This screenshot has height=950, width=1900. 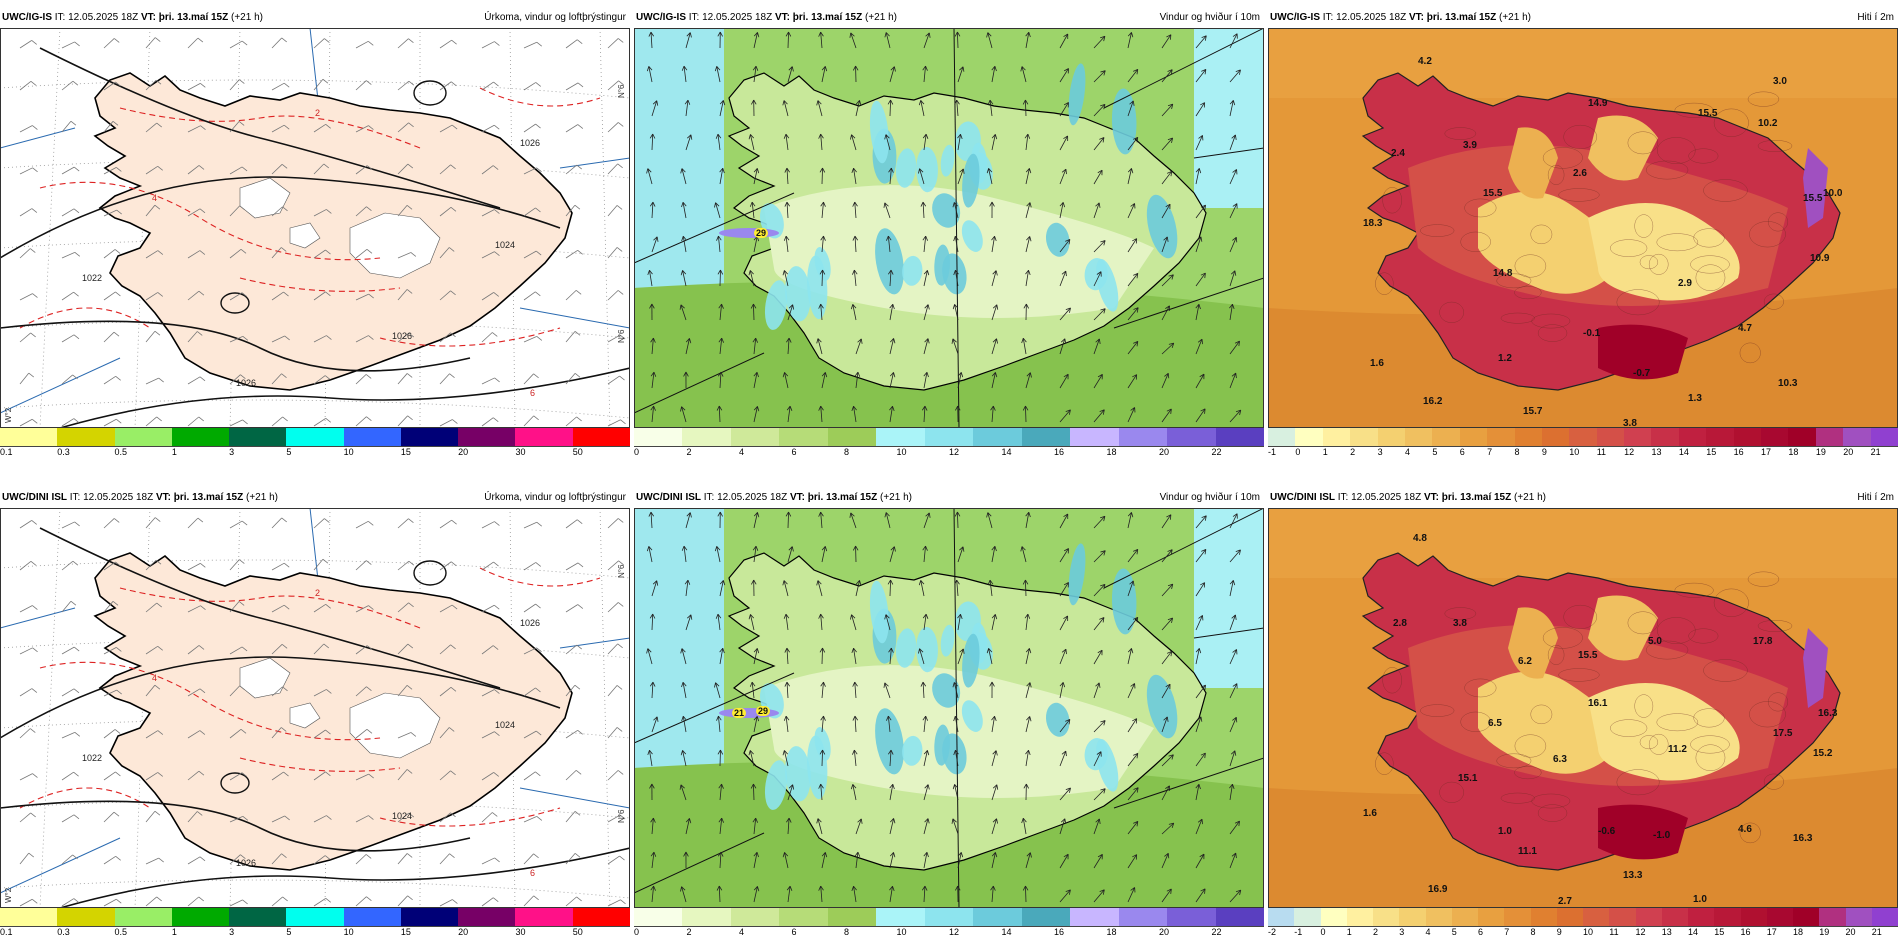 What do you see at coordinates (1527, 851) in the screenshot?
I see `temperature-label: 11.1` at bounding box center [1527, 851].